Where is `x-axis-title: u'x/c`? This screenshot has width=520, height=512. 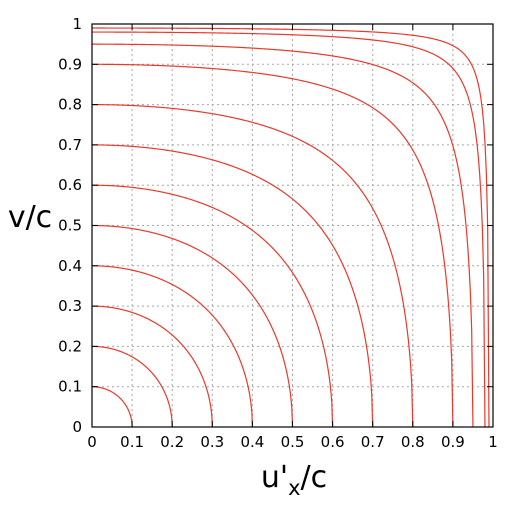
x-axis-title: u'x/c is located at coordinates (294, 480).